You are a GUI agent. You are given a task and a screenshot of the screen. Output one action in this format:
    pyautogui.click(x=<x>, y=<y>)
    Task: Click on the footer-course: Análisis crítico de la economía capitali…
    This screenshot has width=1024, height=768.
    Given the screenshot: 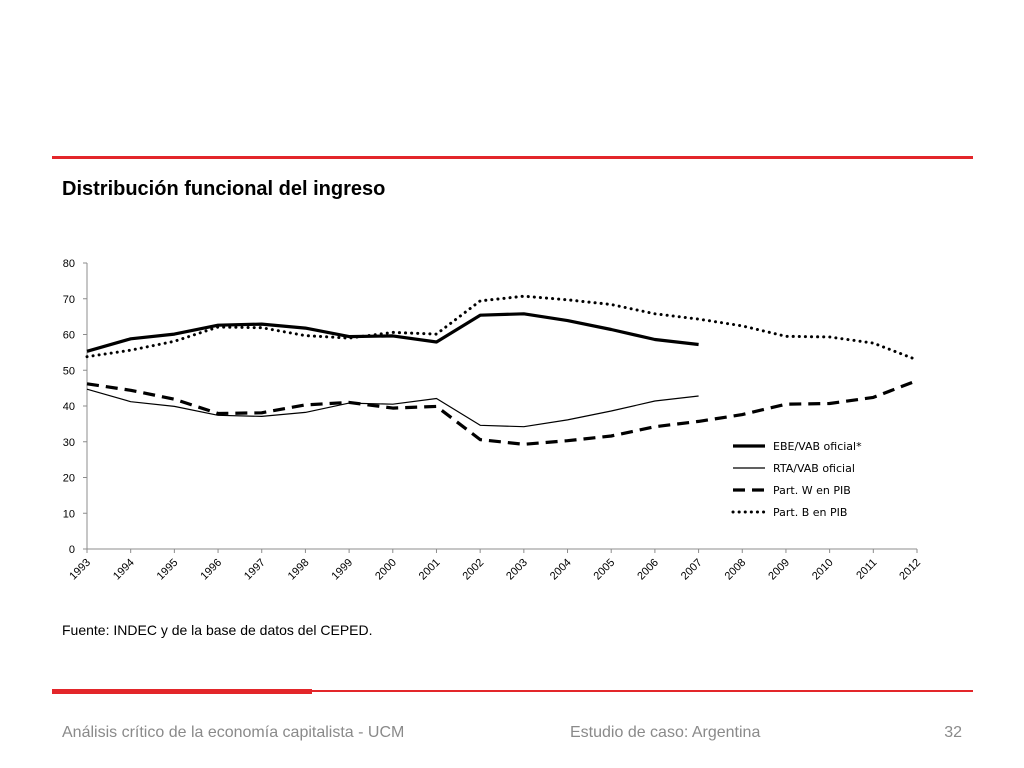 What is the action you would take?
    pyautogui.click(x=233, y=732)
    